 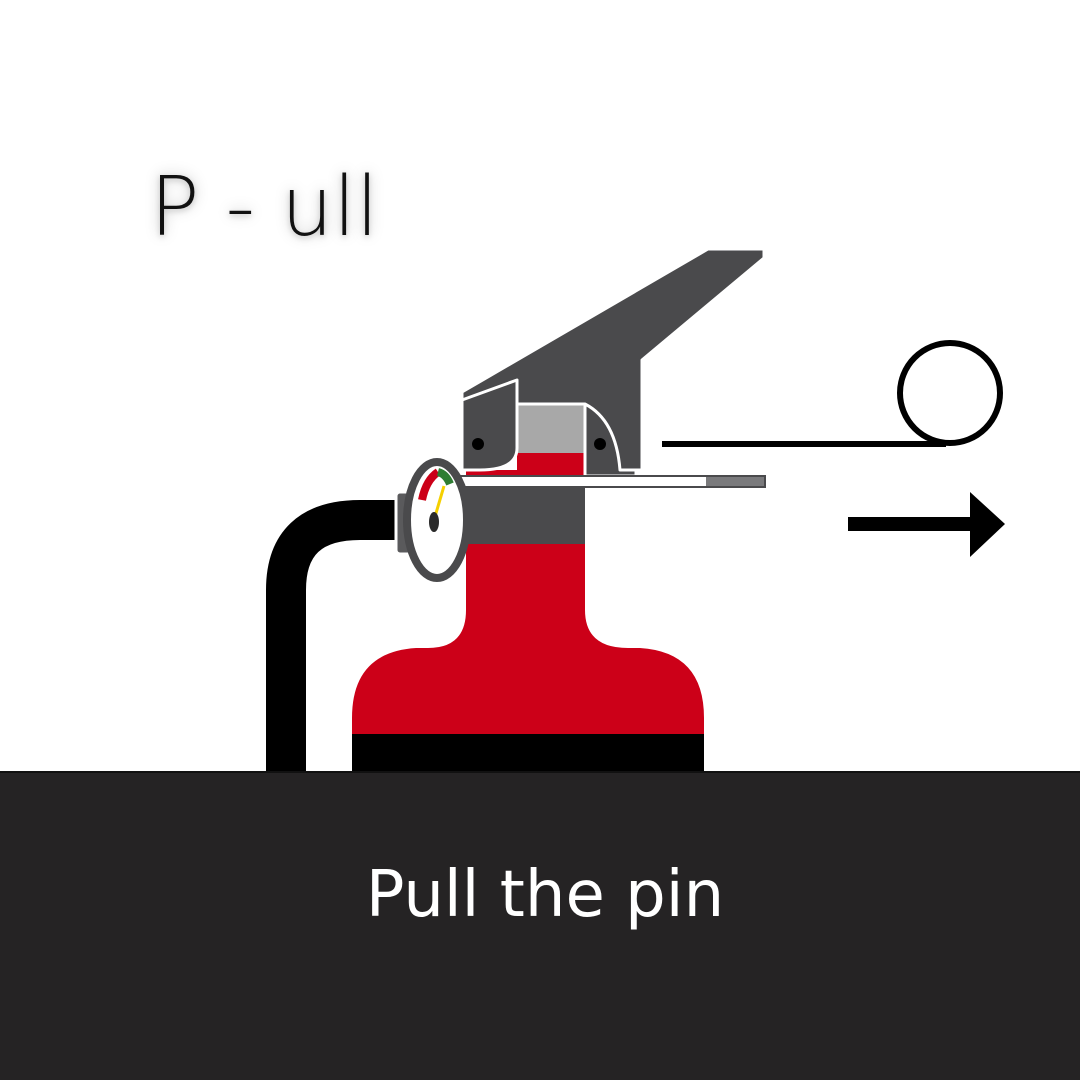 What do you see at coordinates (926, 524) in the screenshot?
I see `right-arrow-icon` at bounding box center [926, 524].